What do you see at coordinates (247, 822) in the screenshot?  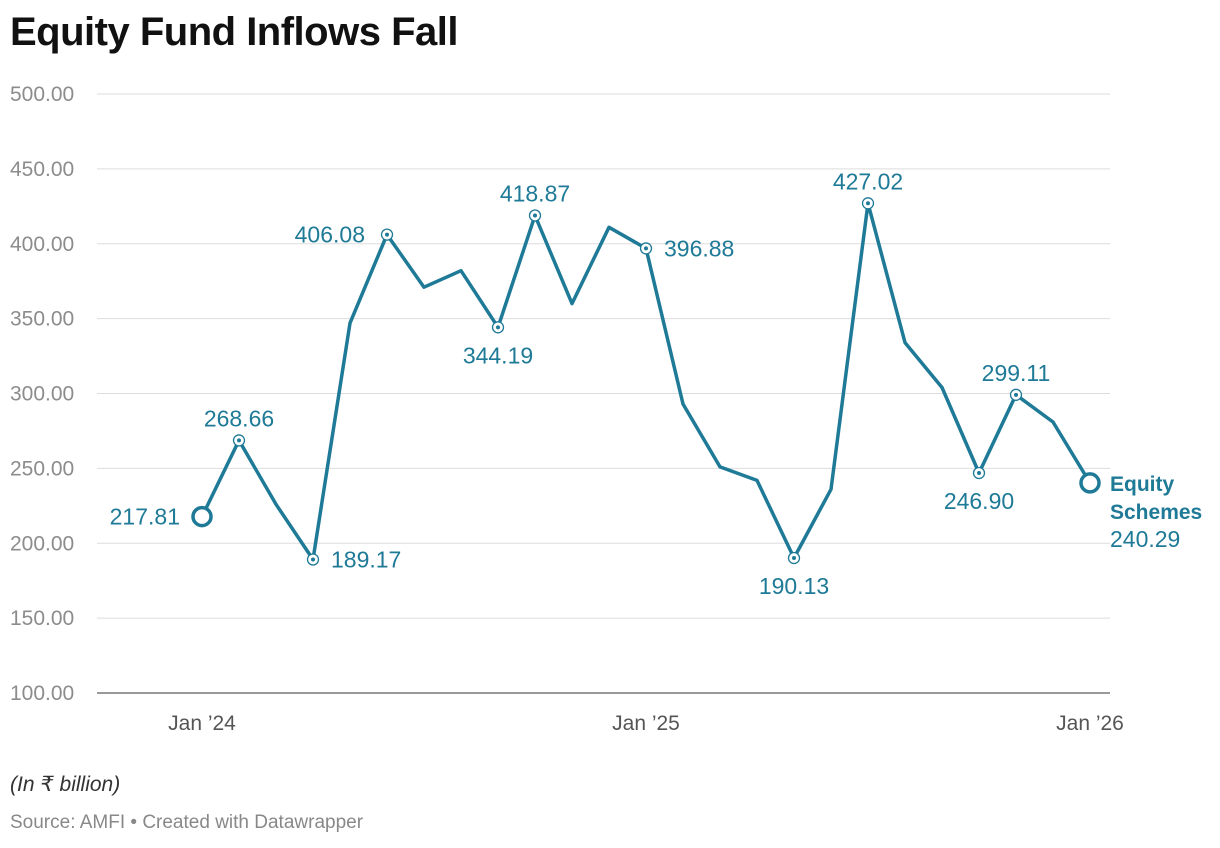 I see `credit-text: • Created with Datawrapper` at bounding box center [247, 822].